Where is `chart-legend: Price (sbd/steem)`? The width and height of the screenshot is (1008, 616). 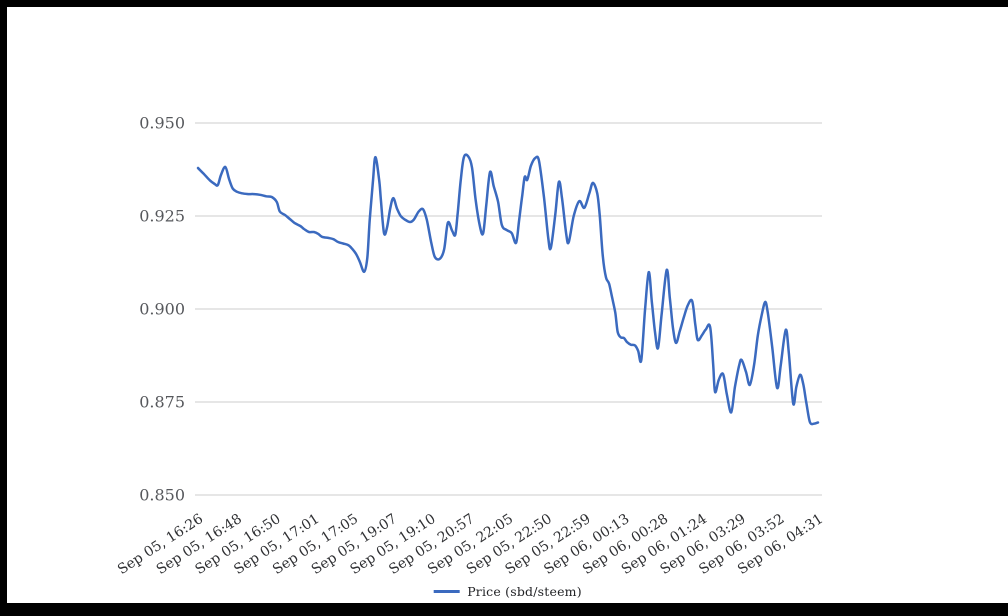
chart-legend: Price (sbd/steem) is located at coordinates (507, 591).